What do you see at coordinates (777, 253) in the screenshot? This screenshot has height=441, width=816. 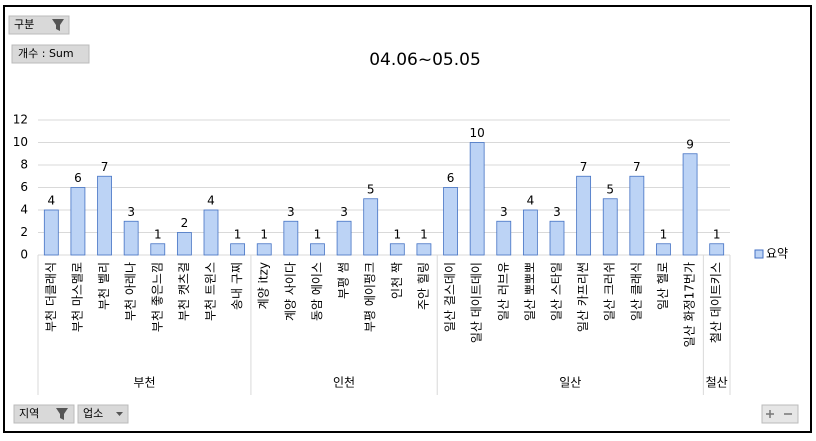 I see `legend-label: 요약` at bounding box center [777, 253].